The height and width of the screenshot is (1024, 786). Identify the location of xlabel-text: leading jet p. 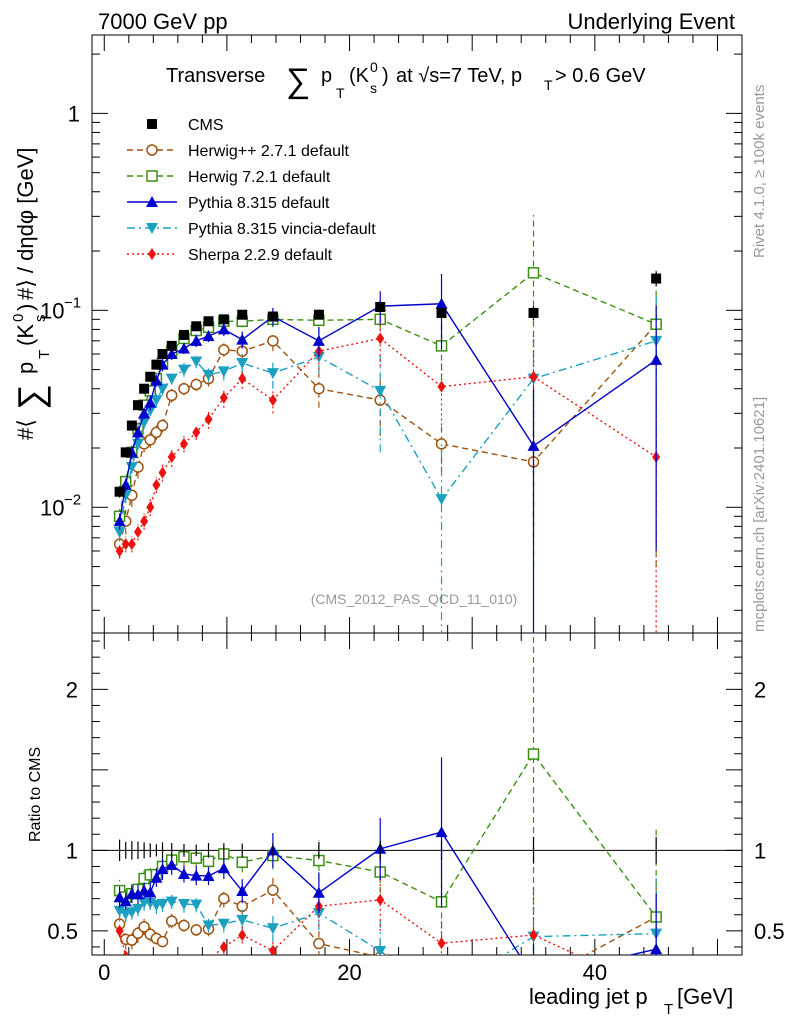
(588, 996).